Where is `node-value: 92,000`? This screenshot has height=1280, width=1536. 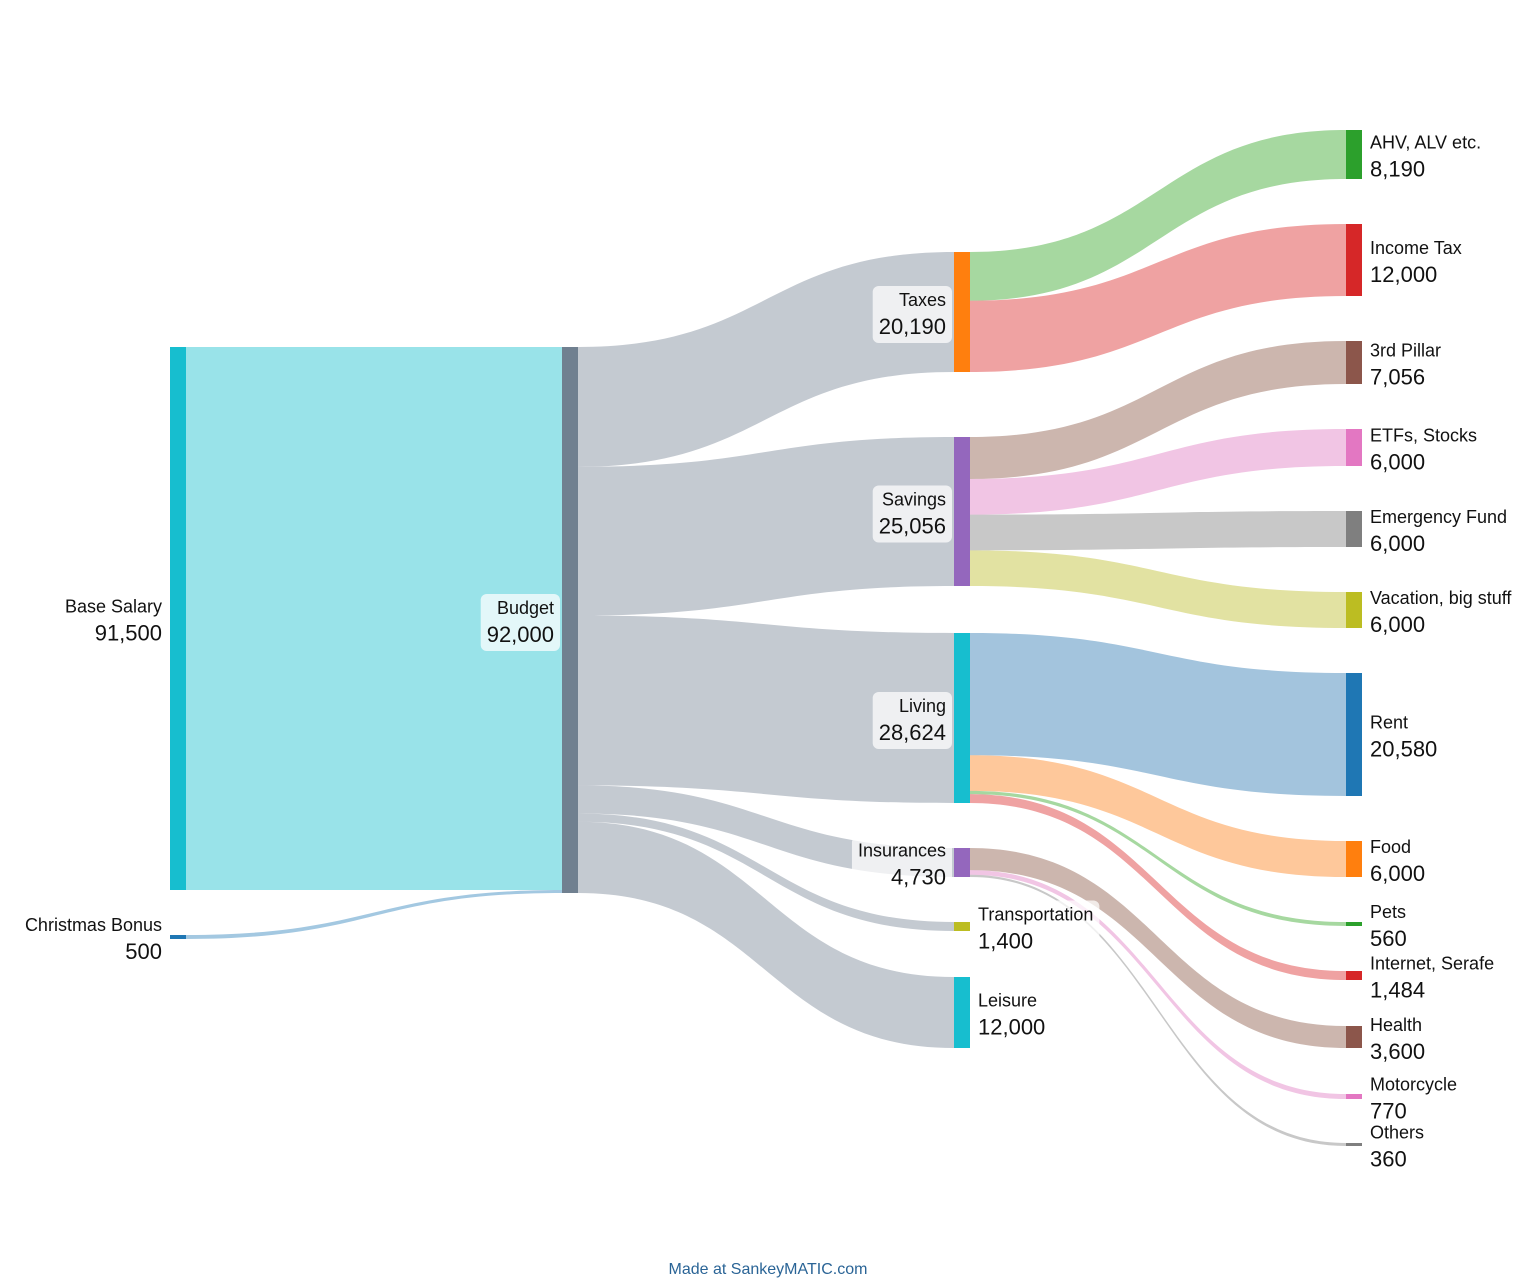 node-value: 92,000 is located at coordinates (520, 634).